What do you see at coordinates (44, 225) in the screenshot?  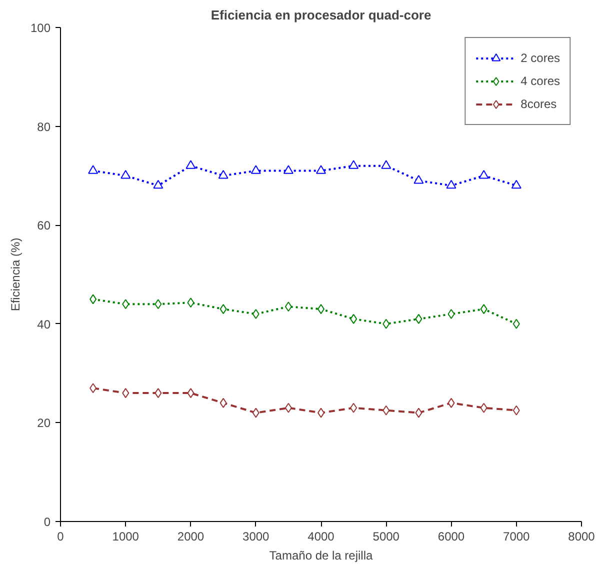 I see `y-tick-label: 60` at bounding box center [44, 225].